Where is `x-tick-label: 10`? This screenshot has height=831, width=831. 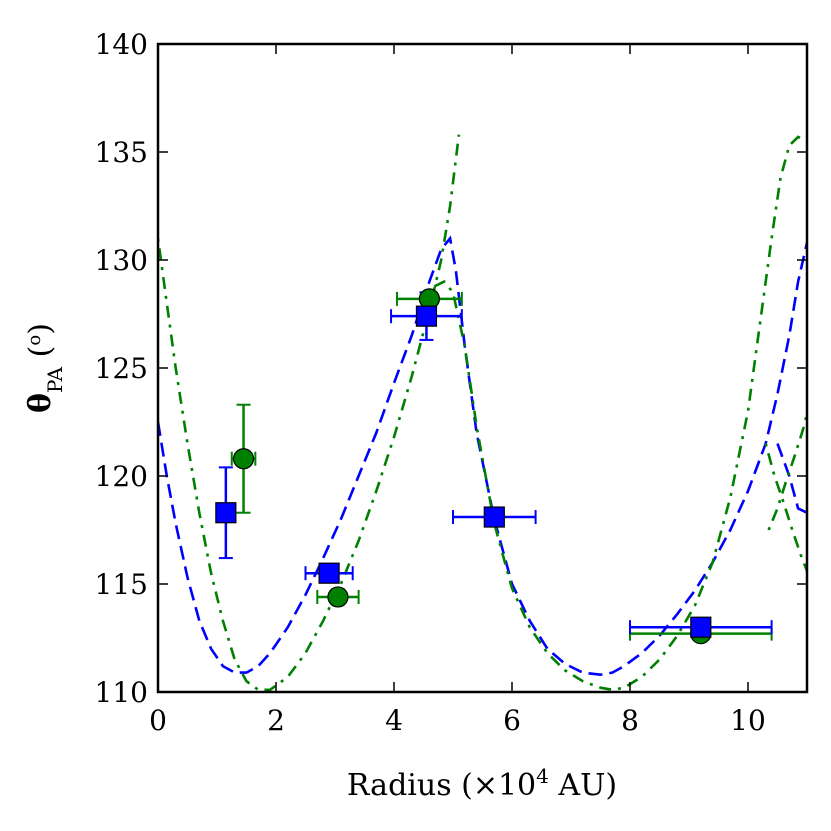 x-tick-label: 10 is located at coordinates (748, 720).